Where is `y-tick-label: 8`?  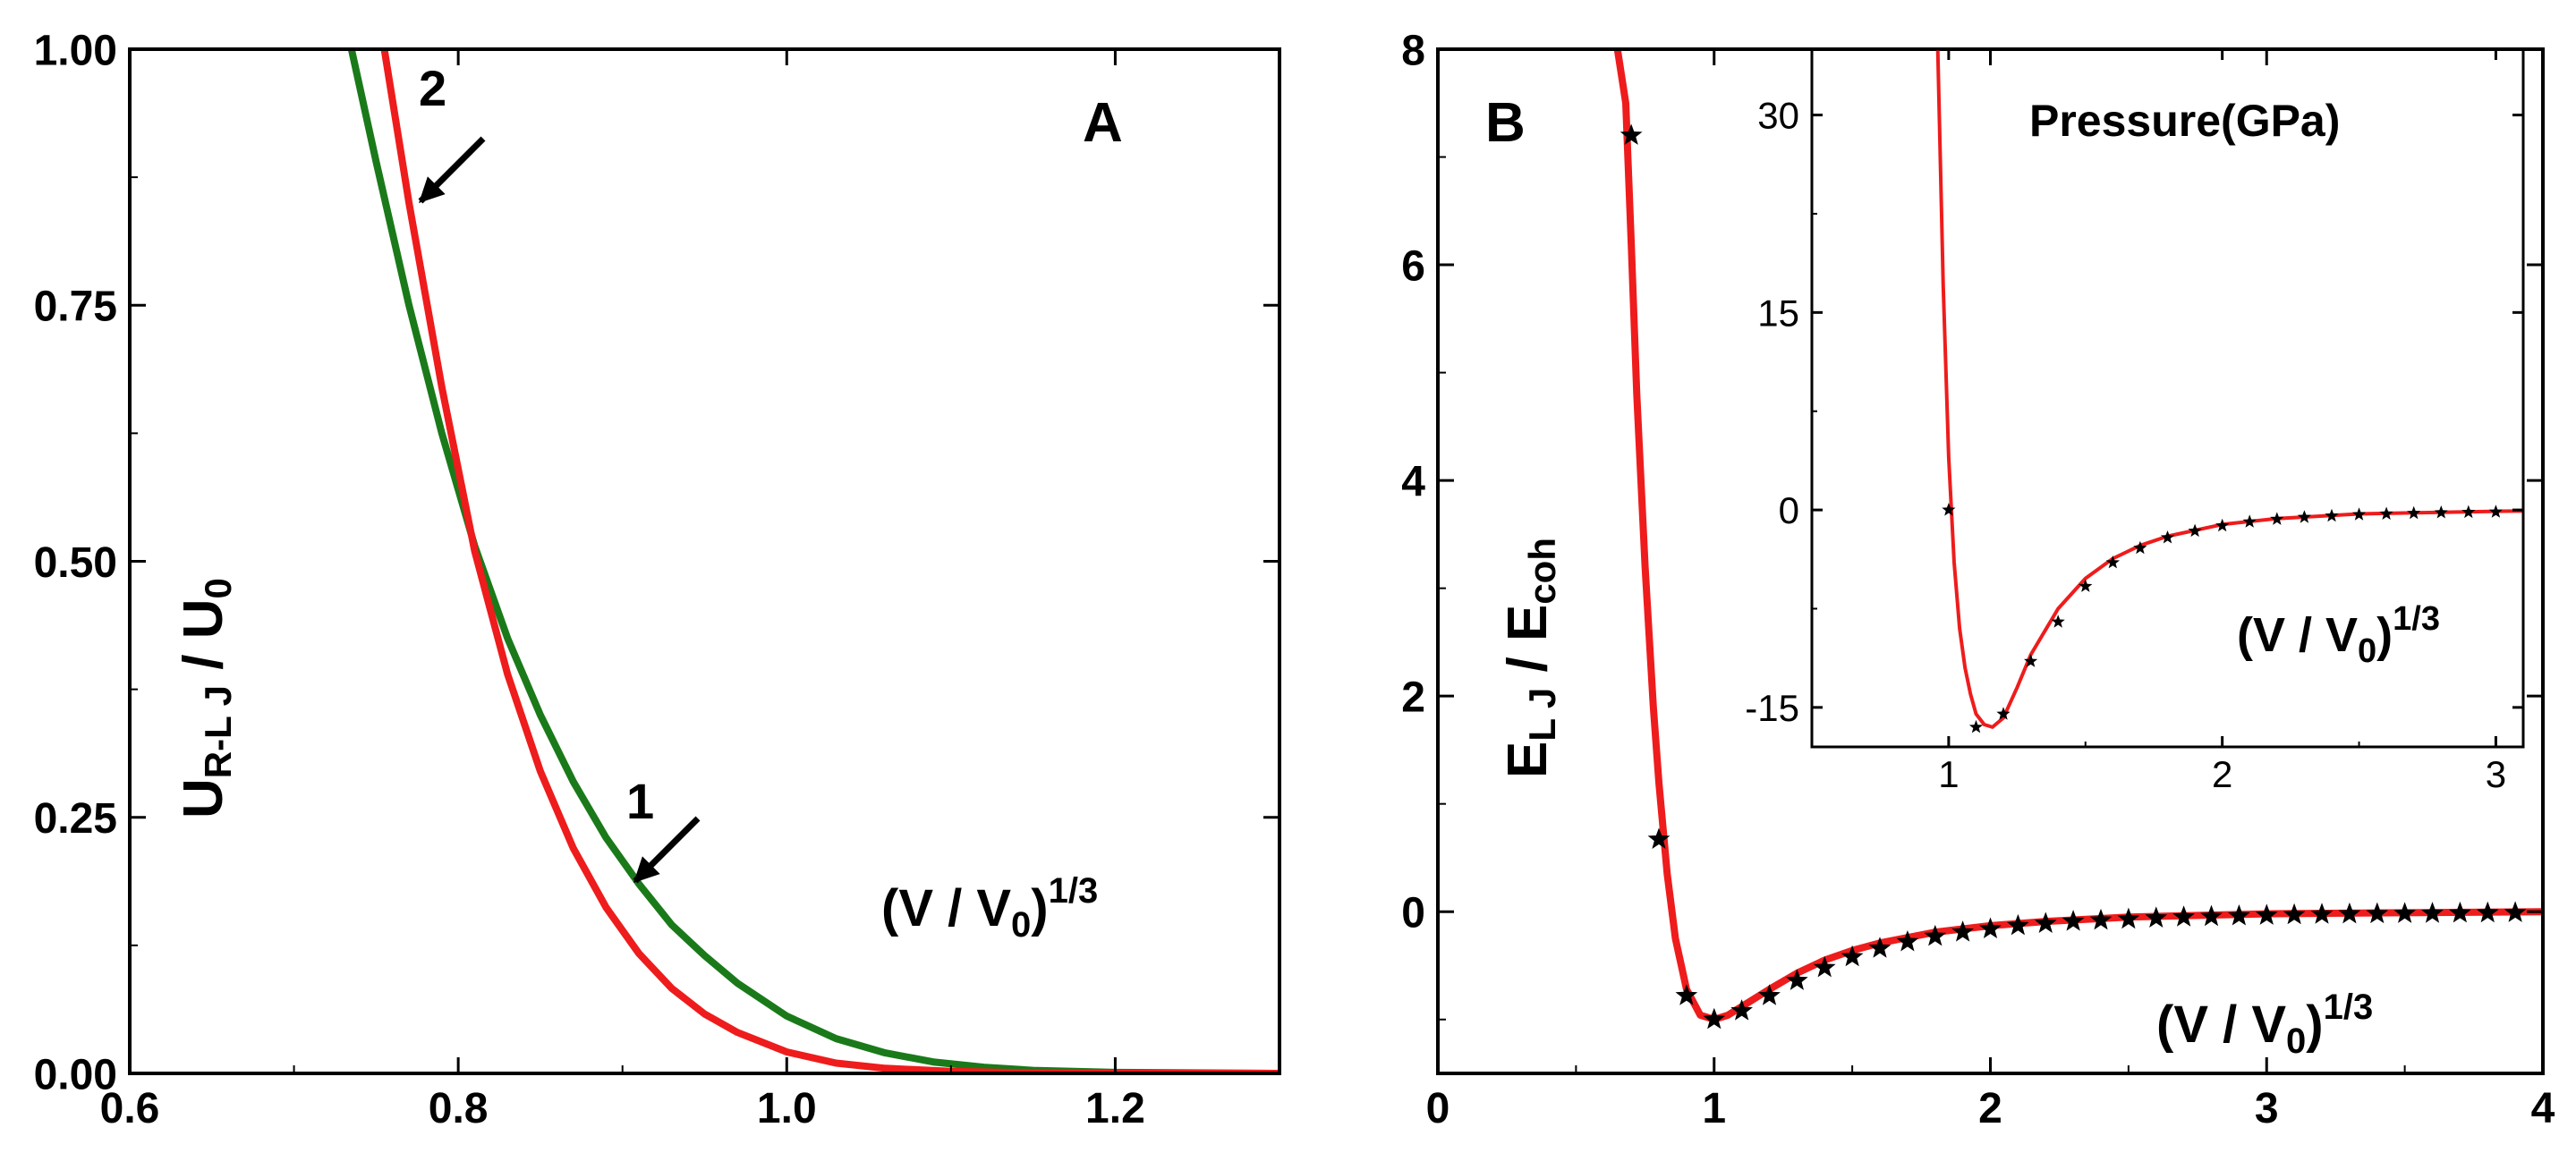 y-tick-label: 8 is located at coordinates (1413, 50).